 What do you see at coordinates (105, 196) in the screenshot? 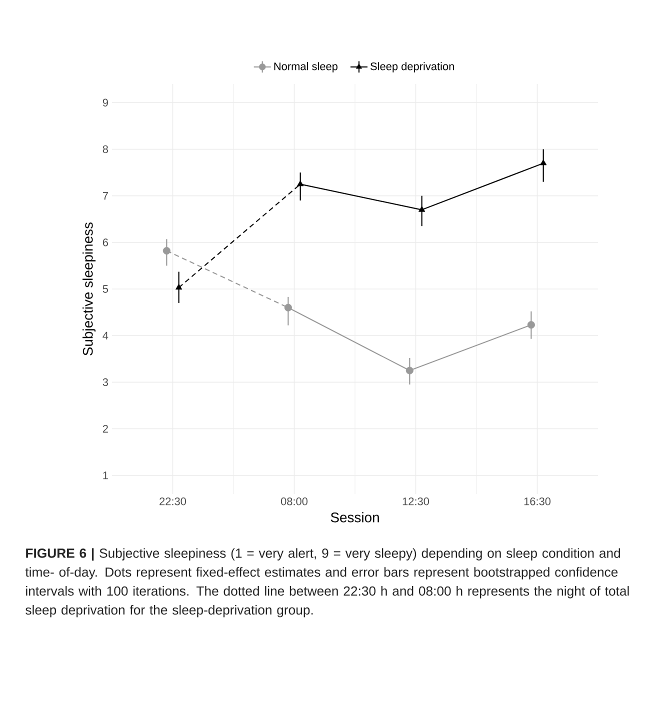
I see `y-tick-label: 7` at bounding box center [105, 196].